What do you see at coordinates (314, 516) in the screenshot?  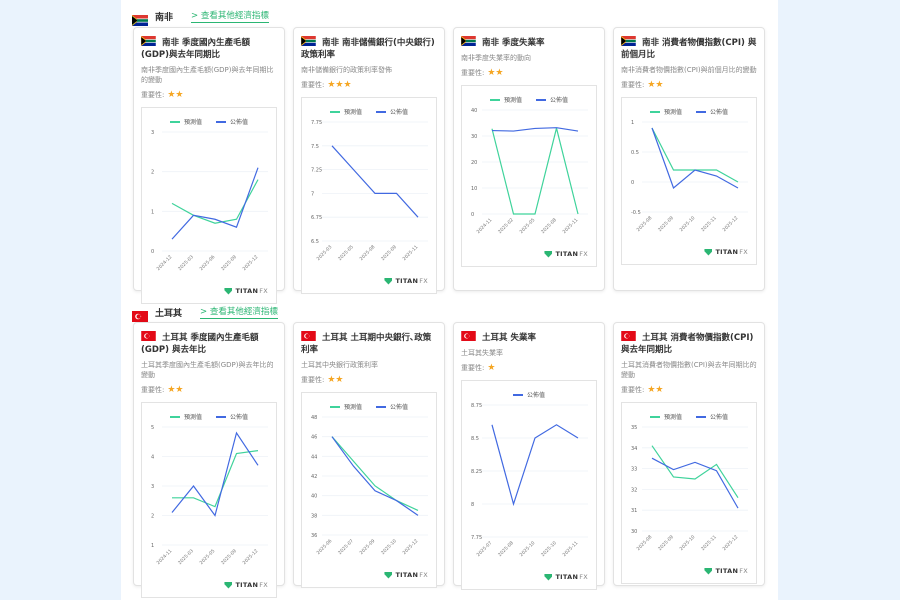 I see `svg-text: 38` at bounding box center [314, 516].